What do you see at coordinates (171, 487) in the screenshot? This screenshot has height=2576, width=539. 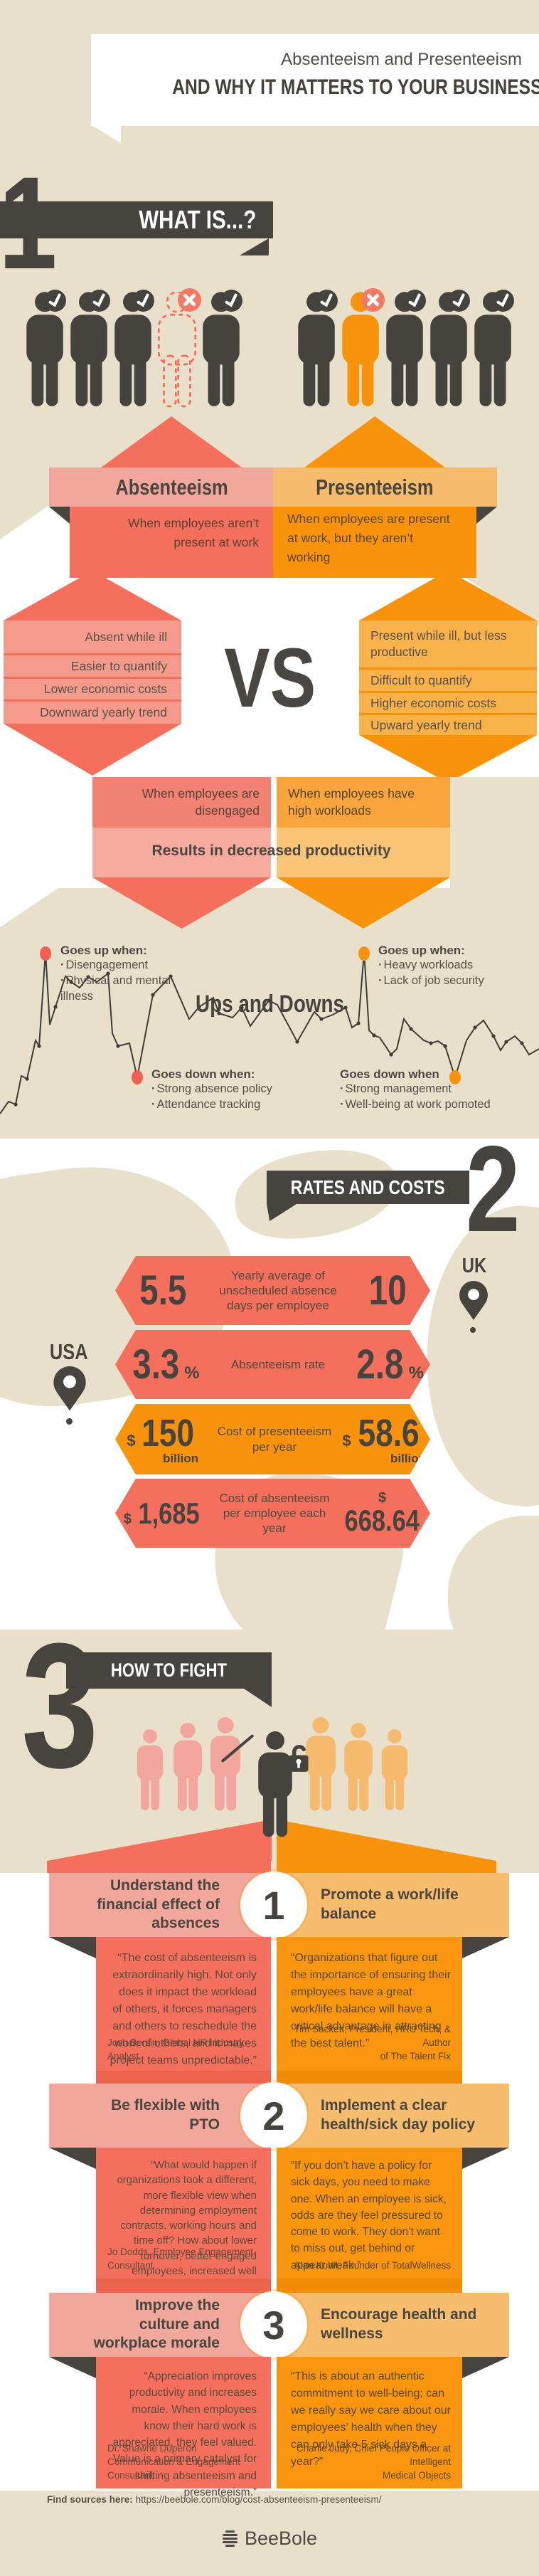 I see `absenteeism-title: Absenteeism` at bounding box center [171, 487].